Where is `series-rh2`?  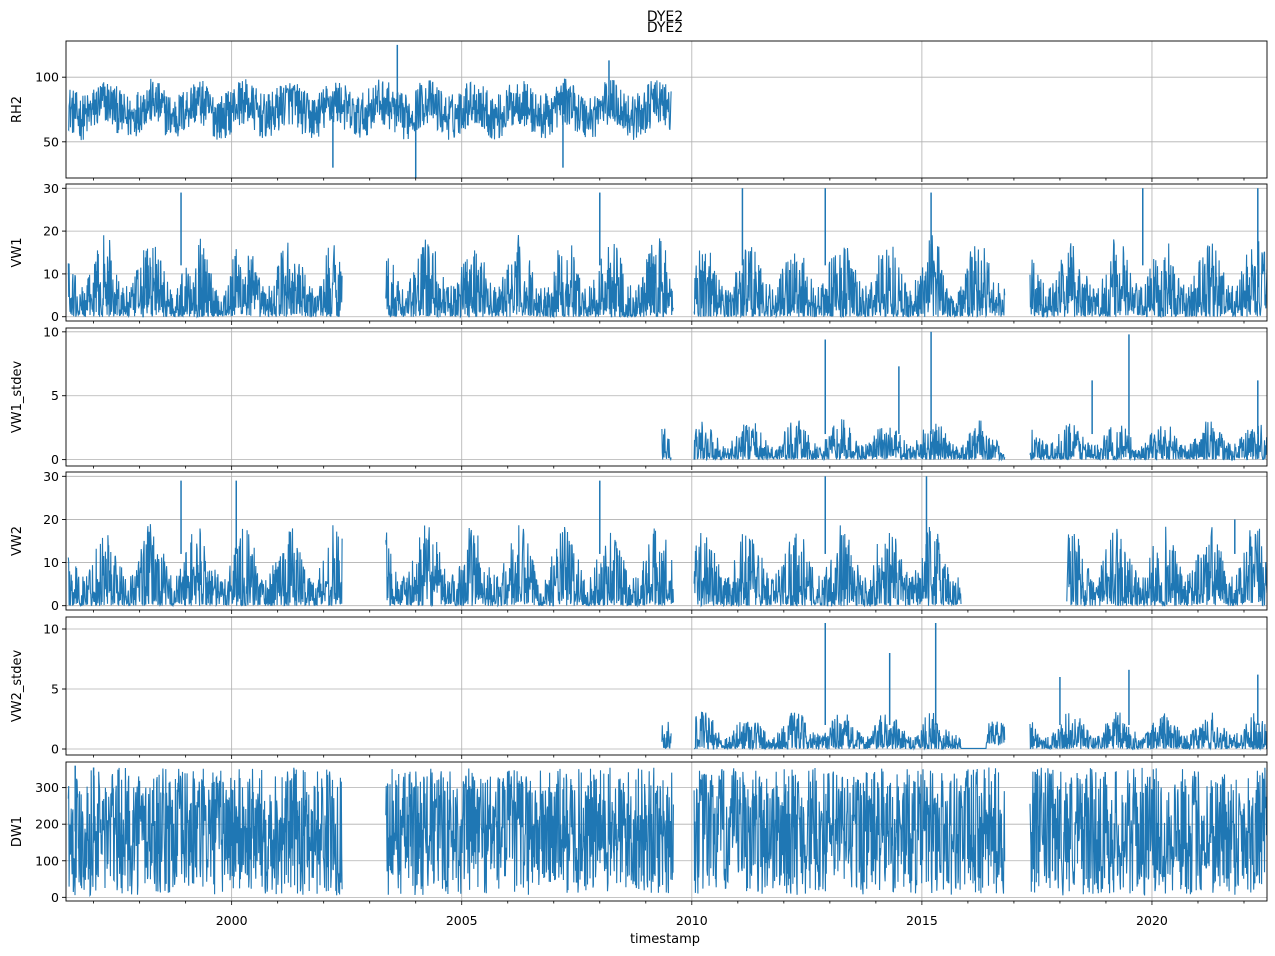
series-rh2 is located at coordinates (369, 111).